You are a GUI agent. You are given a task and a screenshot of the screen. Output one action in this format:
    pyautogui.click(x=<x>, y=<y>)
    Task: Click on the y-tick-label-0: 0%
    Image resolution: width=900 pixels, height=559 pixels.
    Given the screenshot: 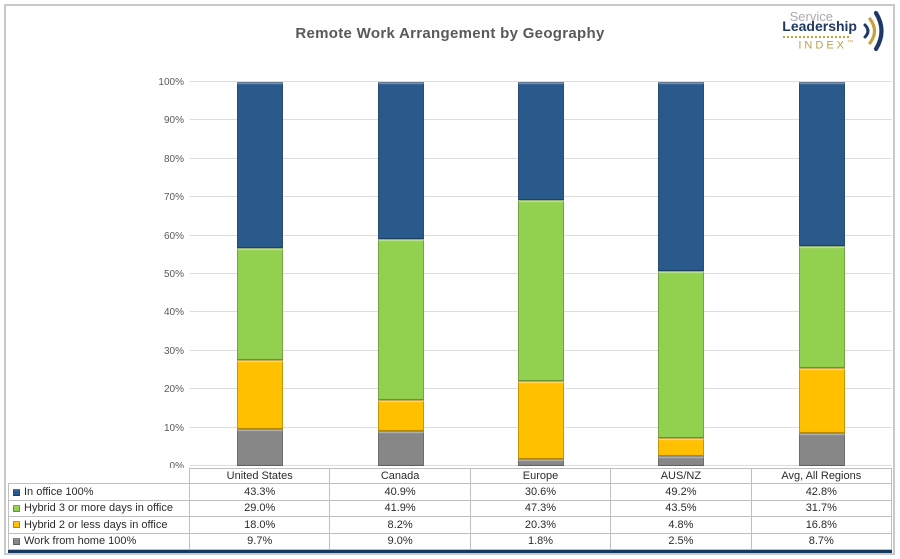 What is the action you would take?
    pyautogui.click(x=176, y=466)
    